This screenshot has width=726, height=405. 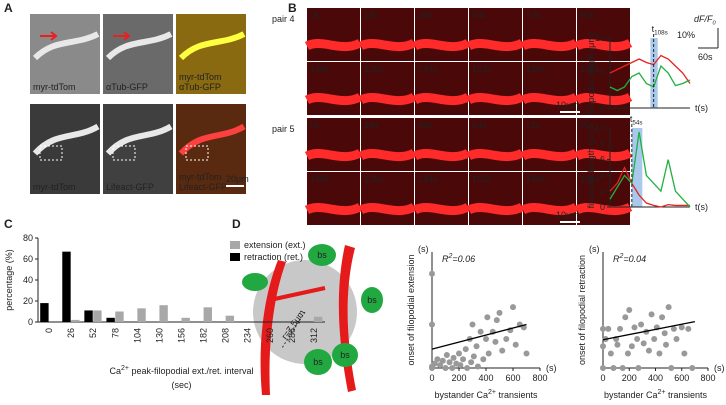 What do you see at coordinates (425, 125) in the screenshot?
I see `frame-time: 36s` at bounding box center [425, 125].